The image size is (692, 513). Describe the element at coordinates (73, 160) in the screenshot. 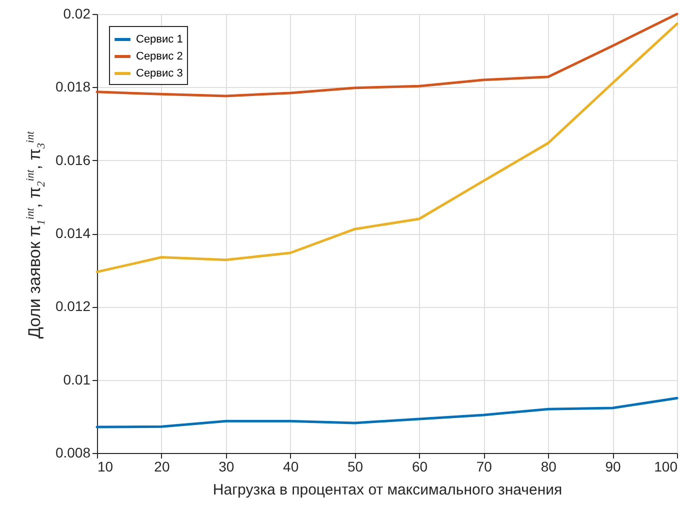

I see `y-tick-label: 0.016` at that location.